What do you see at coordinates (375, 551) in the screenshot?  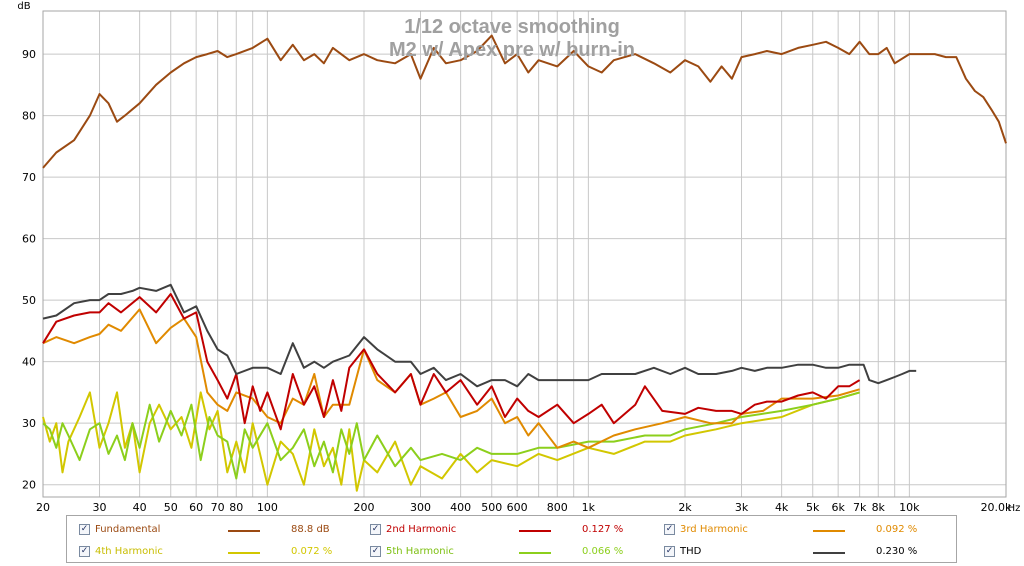 I see `legend-checkbox-5th-harmonic: ✓` at bounding box center [375, 551].